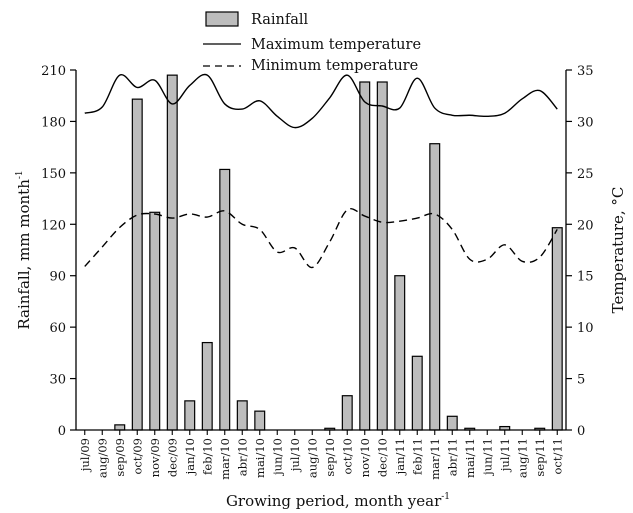 This screenshot has height=513, width=633. I want to click on minimum-temperature-line, so click(321, 238).